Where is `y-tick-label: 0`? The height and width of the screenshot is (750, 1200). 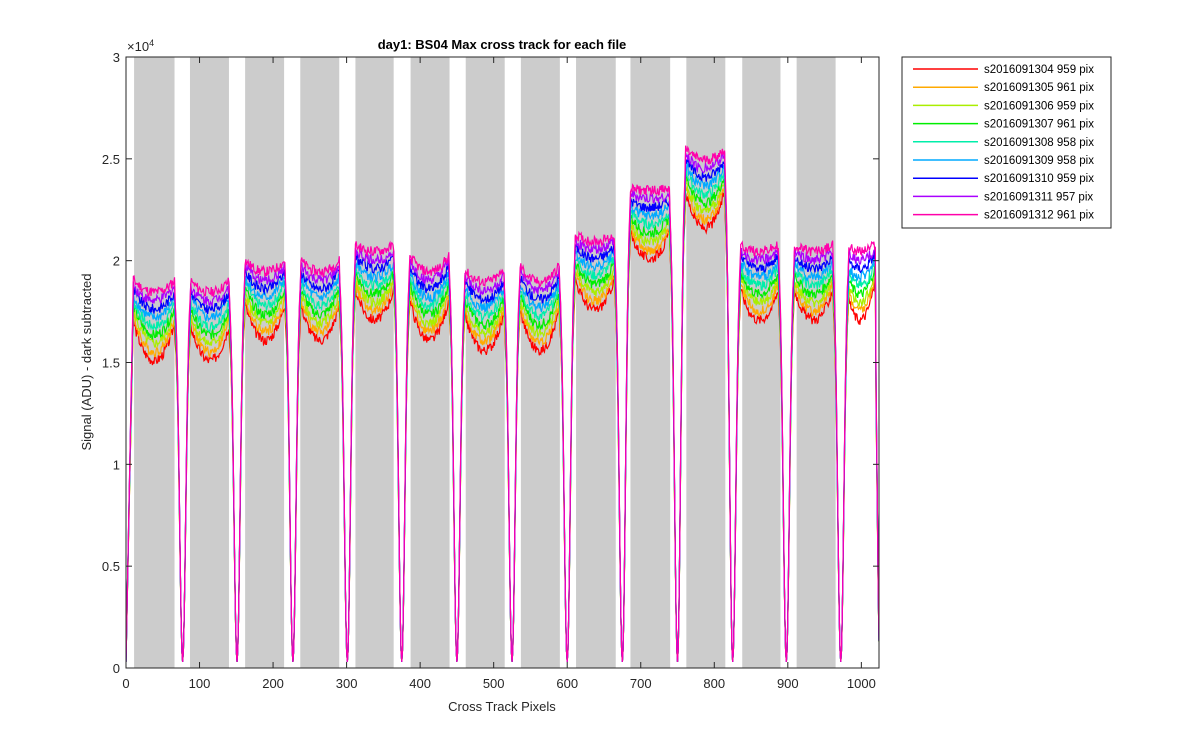 y-tick-label: 0 is located at coordinates (116, 668).